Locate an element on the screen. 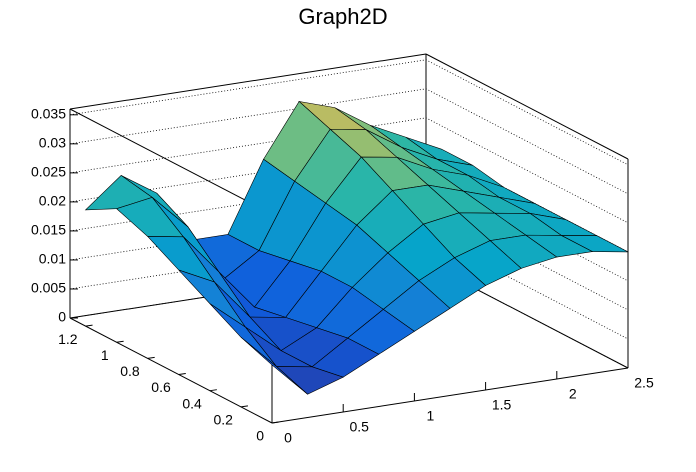  y-tick-label: 0.6 is located at coordinates (161, 387).